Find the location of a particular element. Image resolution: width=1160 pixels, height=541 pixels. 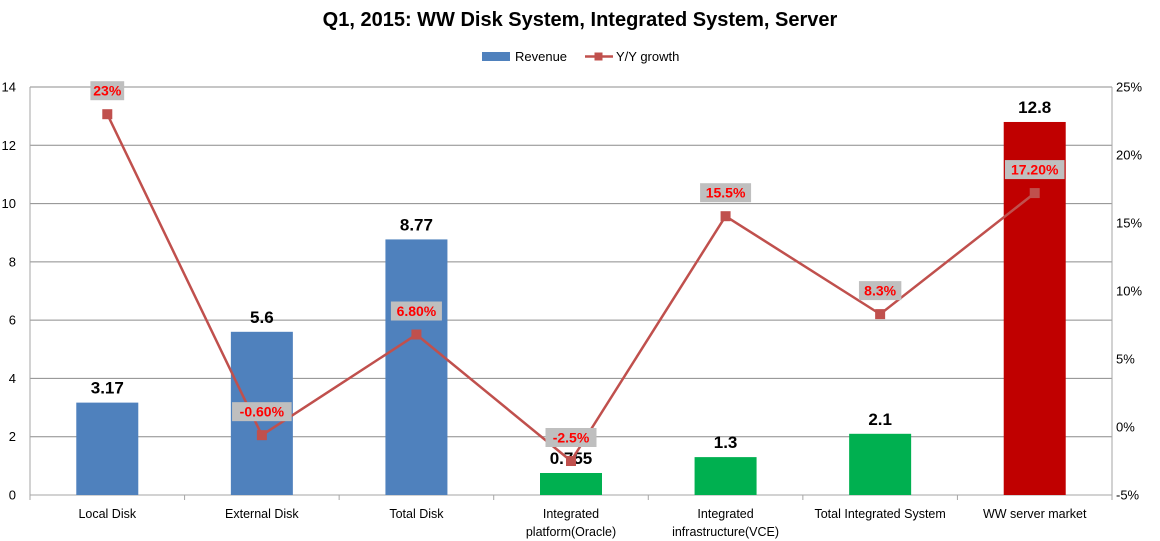

right-tick-label: -5% is located at coordinates (1128, 495).